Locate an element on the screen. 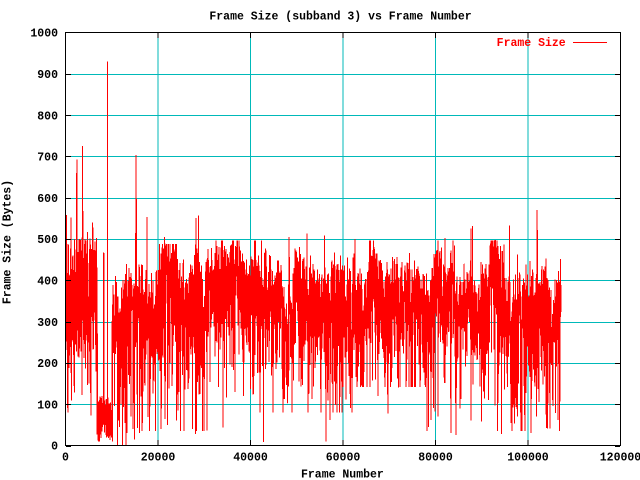 The image size is (640, 480). svg-text: 200 is located at coordinates (47, 364).